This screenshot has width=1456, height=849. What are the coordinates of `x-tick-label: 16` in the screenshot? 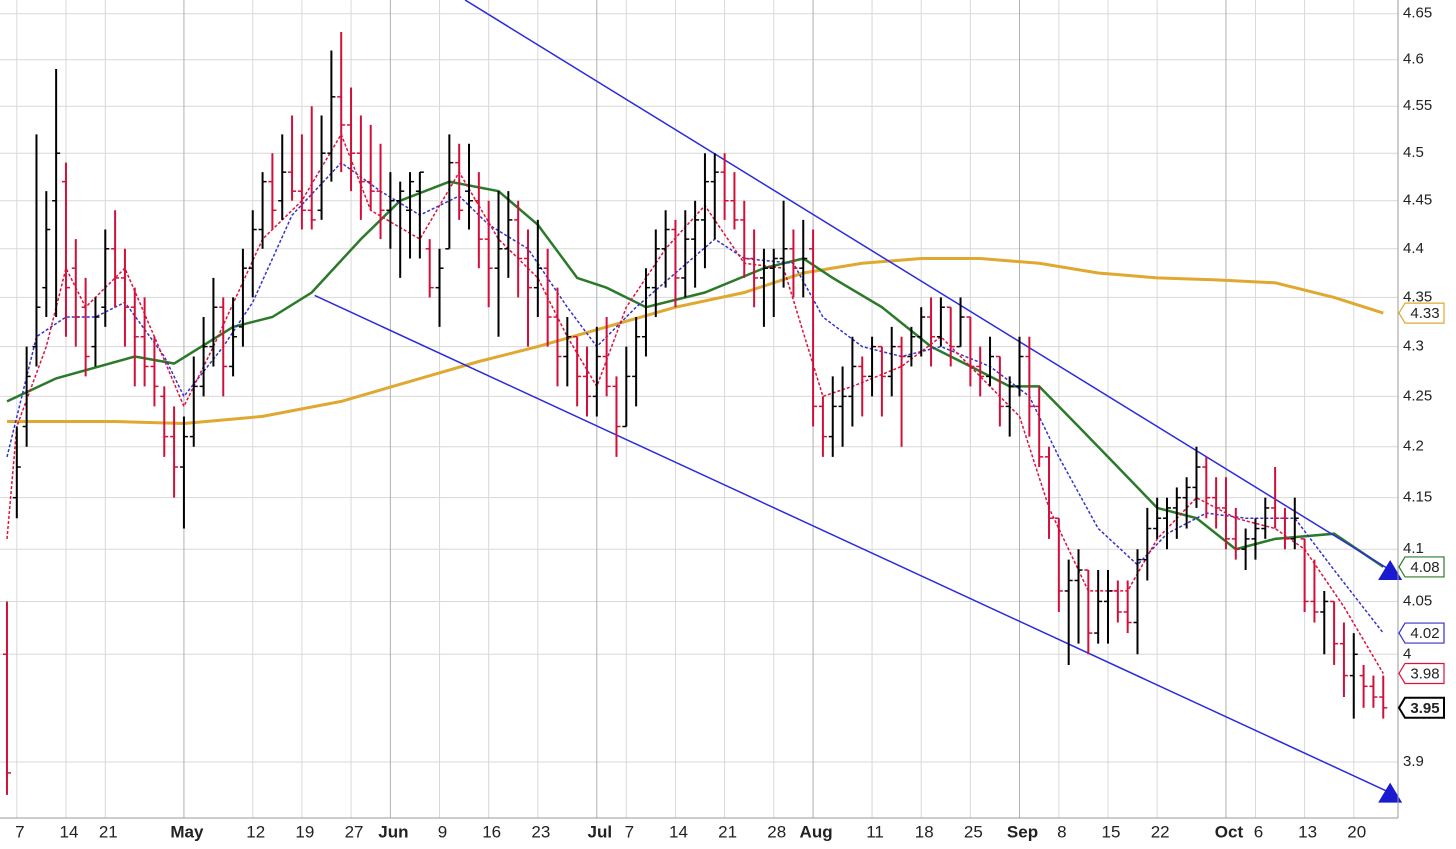 It's located at (491, 831).